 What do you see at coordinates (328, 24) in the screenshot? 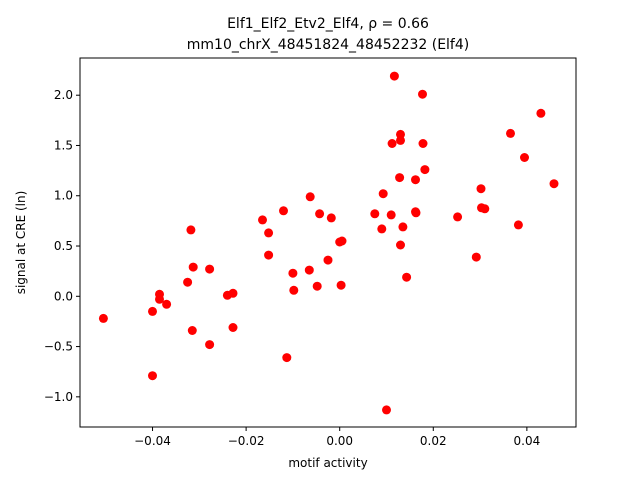
I see `chart-title-line-1: Elf1_Elf2_Etv2_Elf4, ρ = 0.66` at bounding box center [328, 24].